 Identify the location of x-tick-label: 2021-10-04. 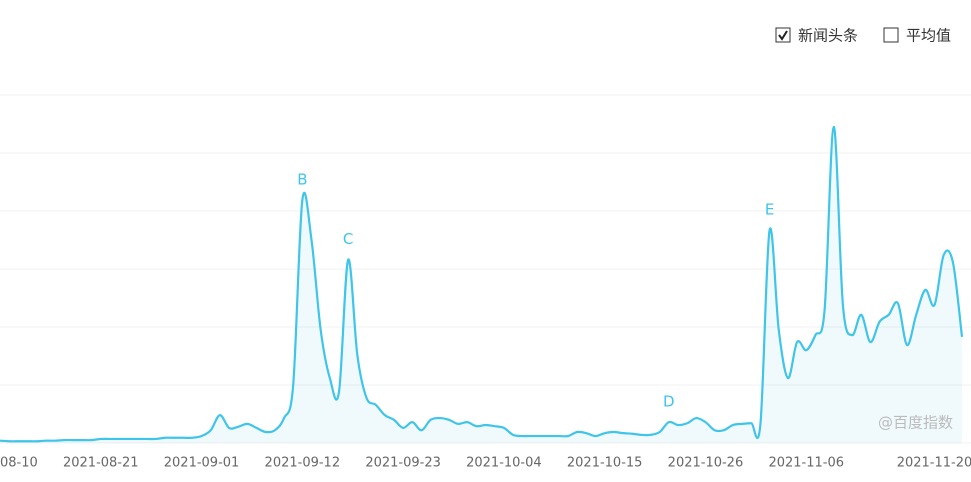
(504, 463).